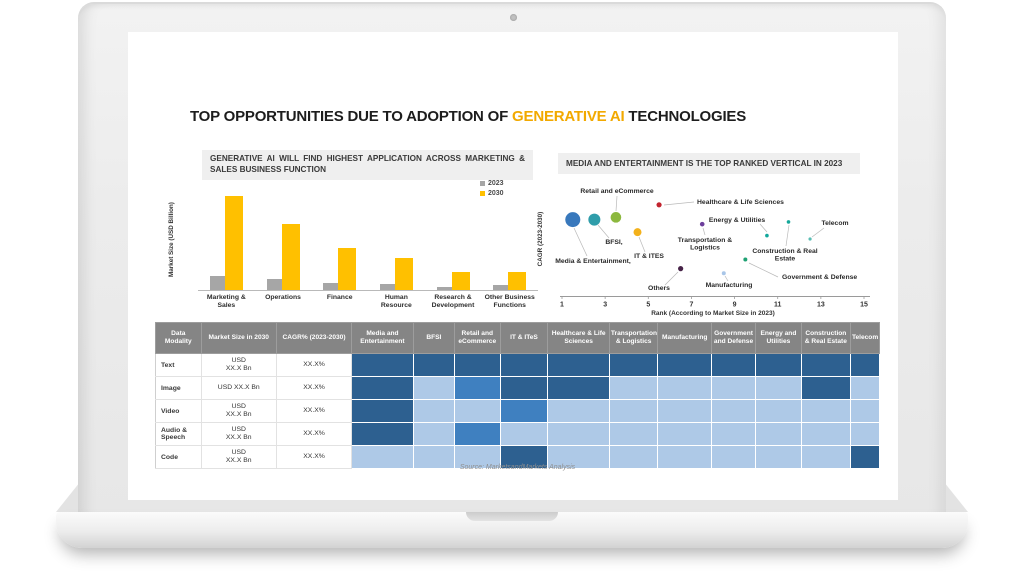 This screenshot has height=579, width=1024. What do you see at coordinates (178, 457) in the screenshot?
I see `modality-cell: Code` at bounding box center [178, 457].